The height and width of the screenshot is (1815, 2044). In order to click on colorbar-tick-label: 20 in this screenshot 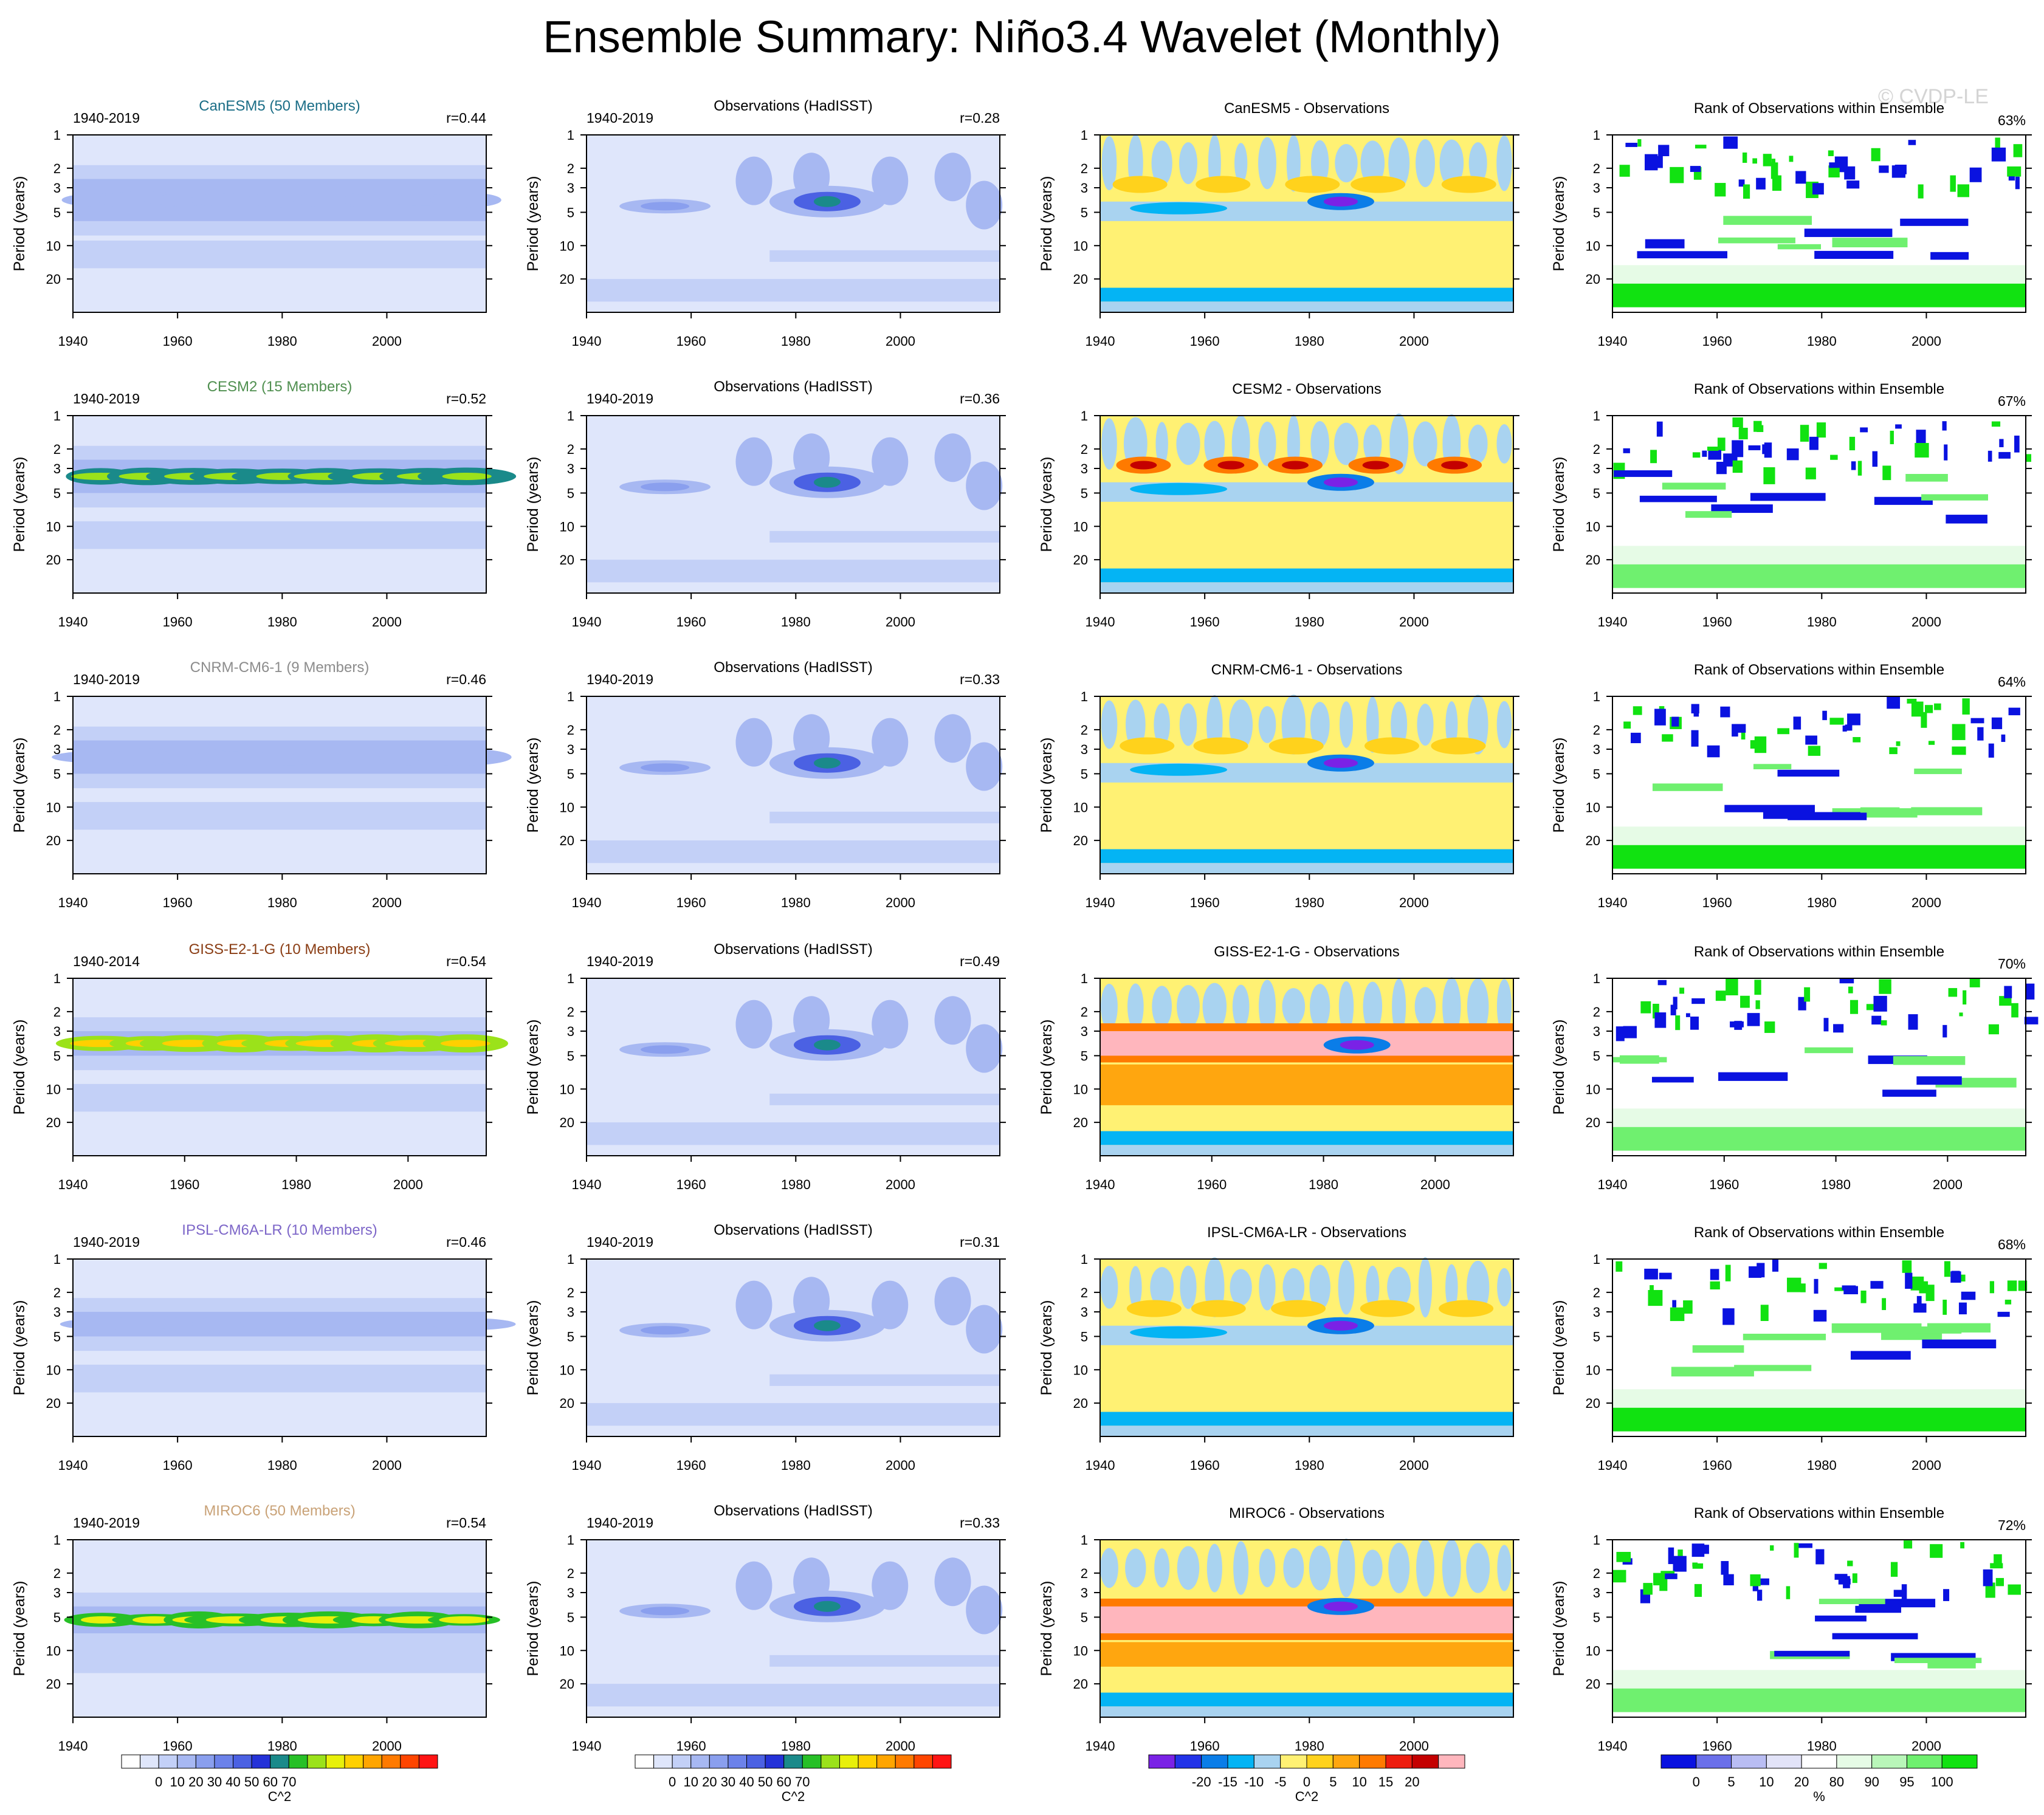, I will do `click(709, 1781)`.